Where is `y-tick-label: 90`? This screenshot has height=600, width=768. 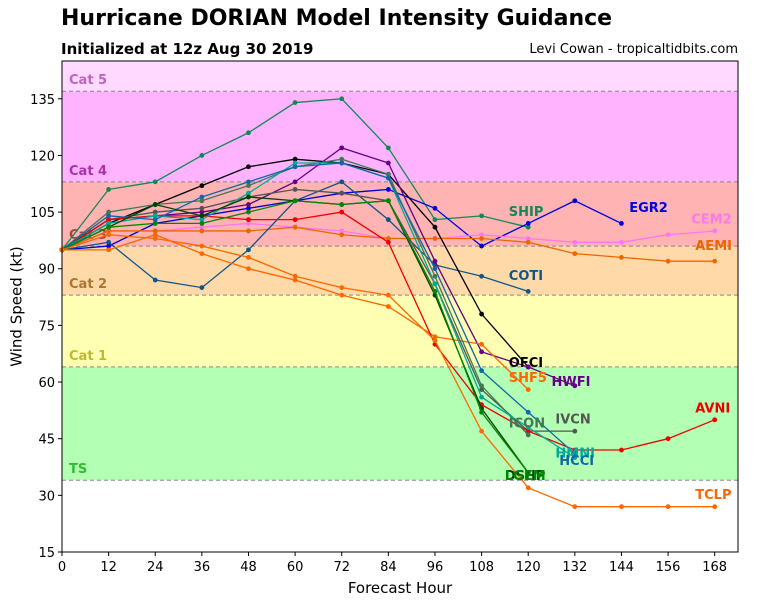
y-tick-label: 90 is located at coordinates (46, 270).